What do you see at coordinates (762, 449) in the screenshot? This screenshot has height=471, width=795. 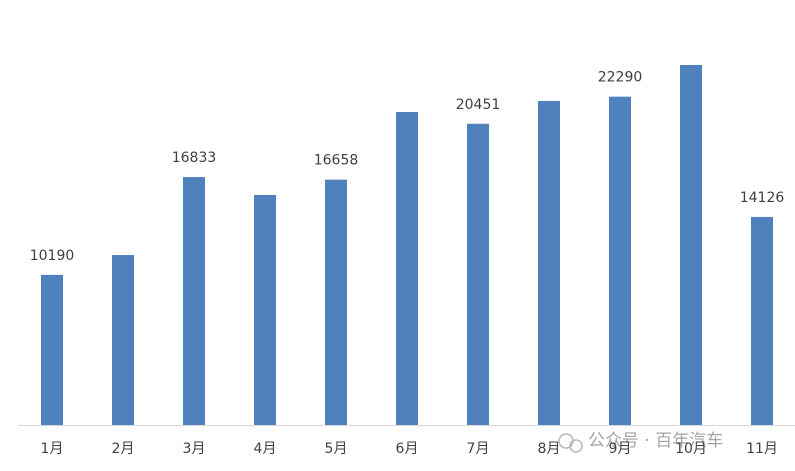 I see `x-tick-label: 11月` at bounding box center [762, 449].